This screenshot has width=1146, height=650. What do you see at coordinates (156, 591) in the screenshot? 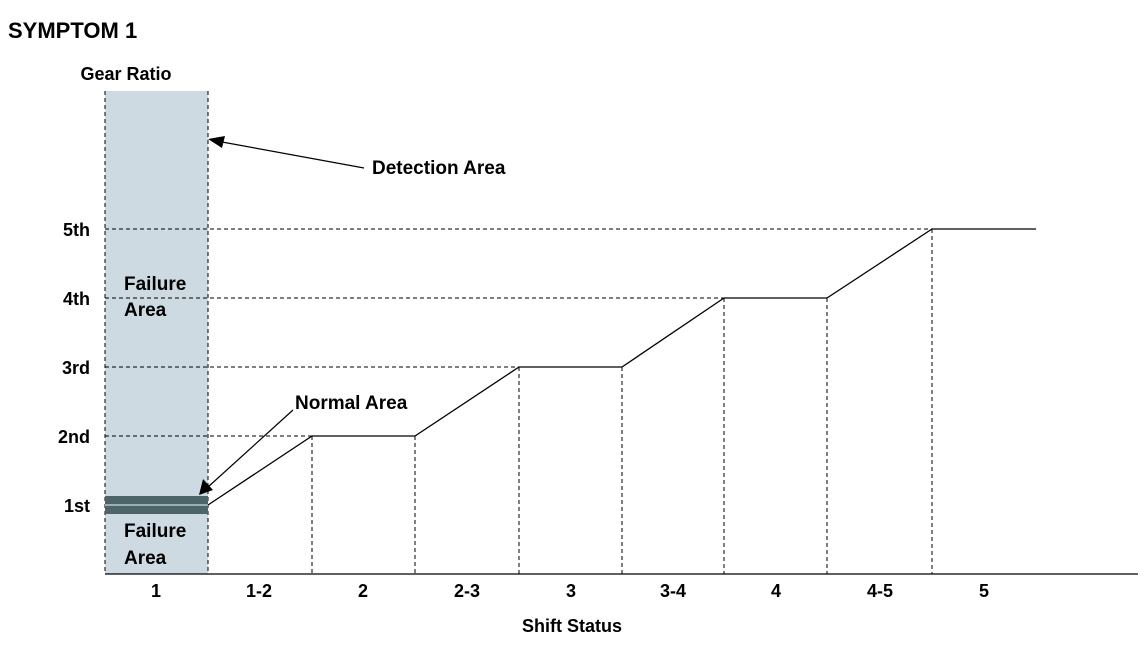
I see `shift-label-1: 1` at bounding box center [156, 591].